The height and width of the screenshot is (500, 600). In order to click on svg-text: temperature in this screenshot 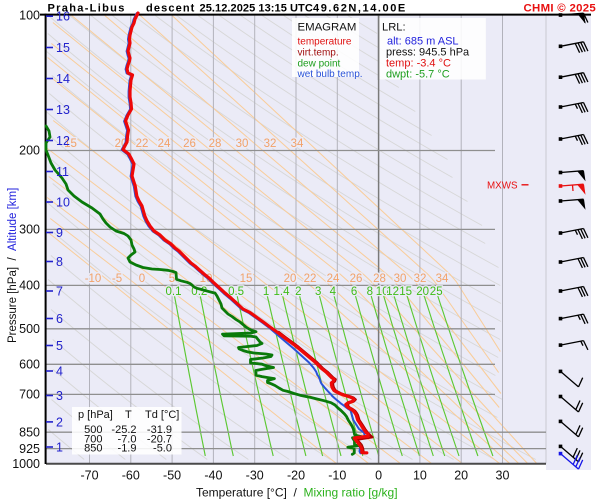, I will do `click(325, 42)`.